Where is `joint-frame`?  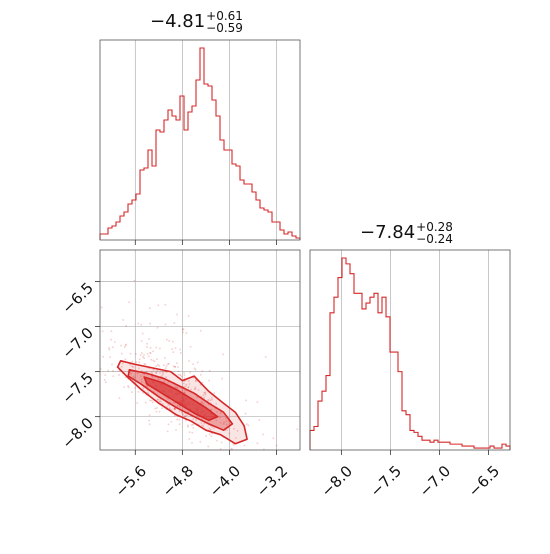
joint-frame is located at coordinates (200, 350).